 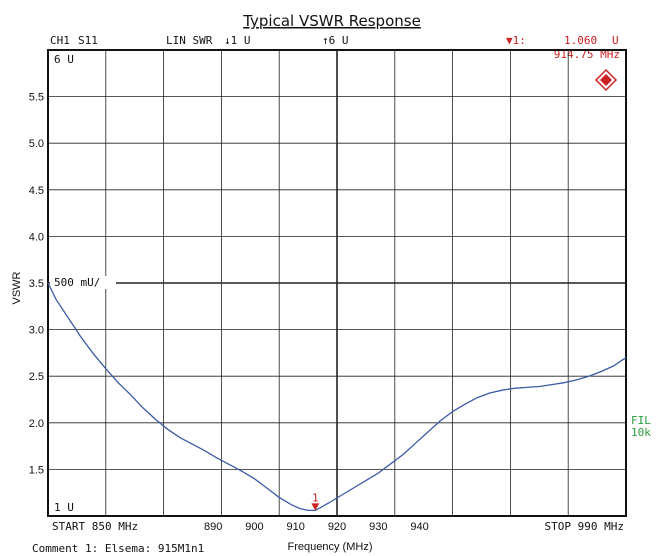 I want to click on y-tick-label: 2.0, so click(x=36, y=424).